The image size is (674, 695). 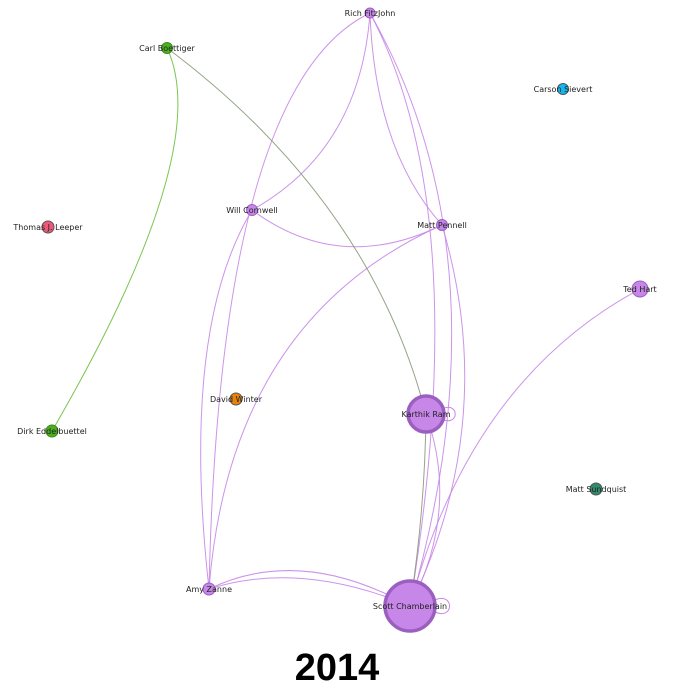 I want to click on edge-will-matt_p, so click(x=347, y=228).